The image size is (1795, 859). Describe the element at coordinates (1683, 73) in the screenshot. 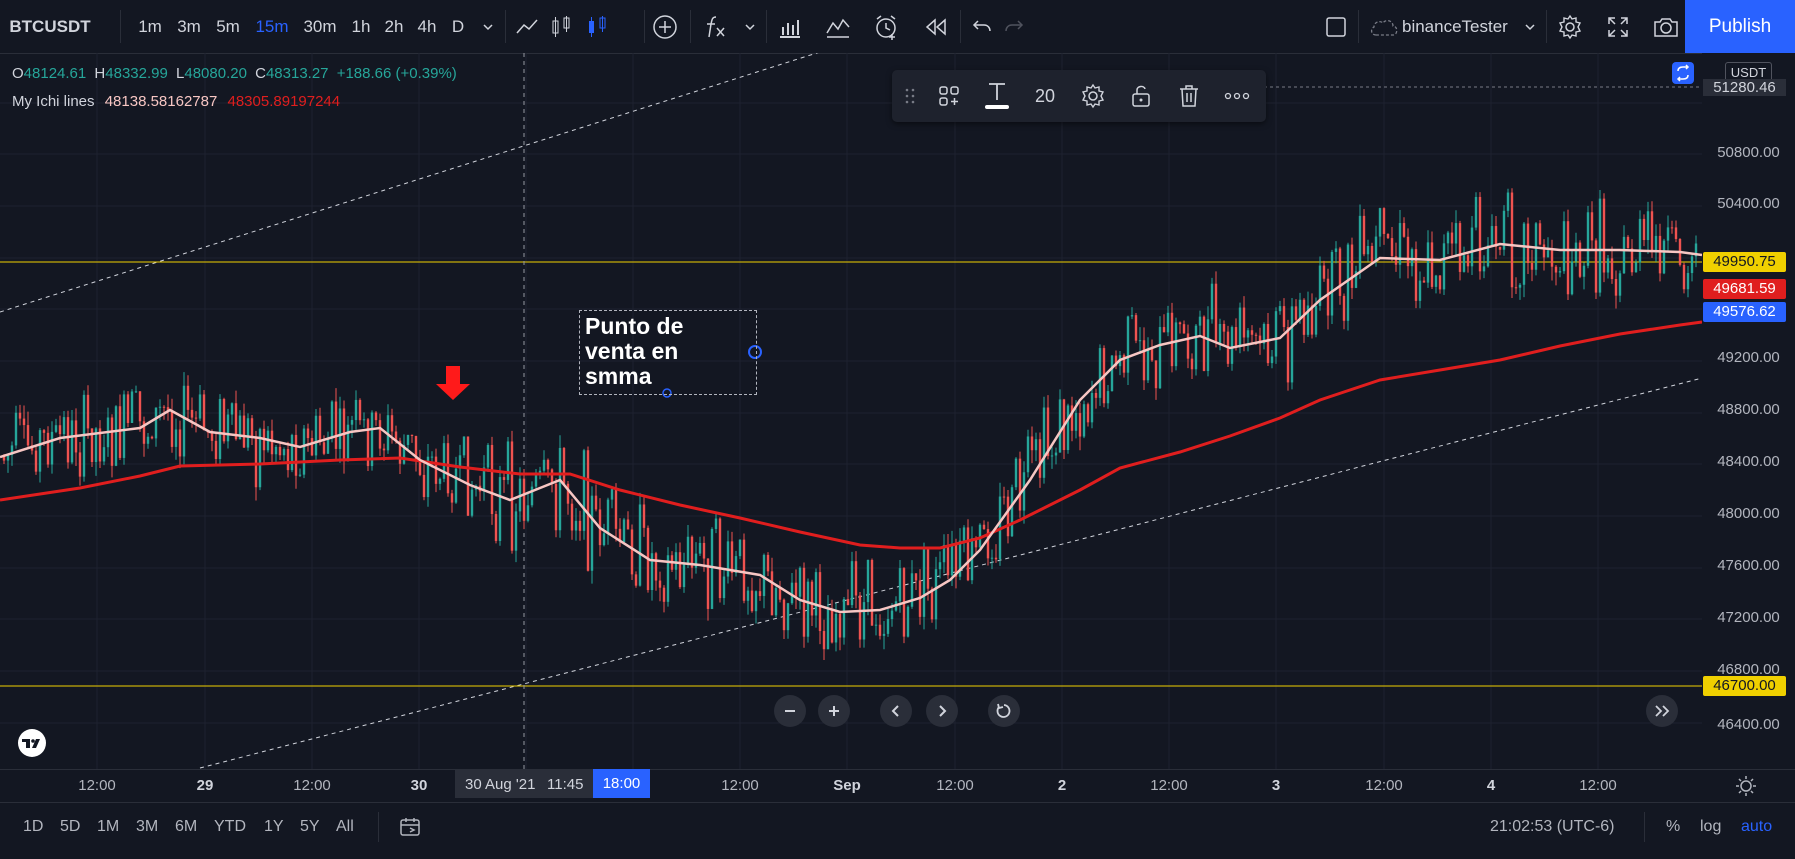

I see `scale-switch-icon` at that location.